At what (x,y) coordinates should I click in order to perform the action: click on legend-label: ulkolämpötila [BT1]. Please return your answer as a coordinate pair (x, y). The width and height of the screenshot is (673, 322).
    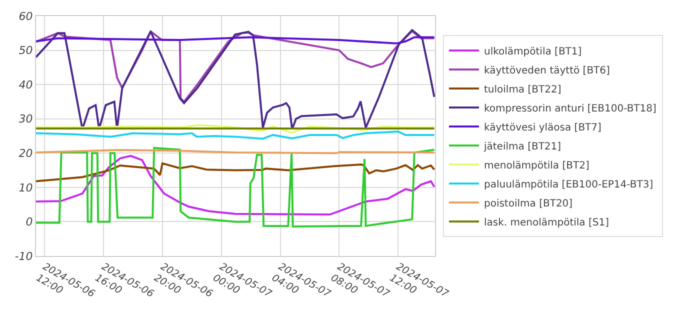
    Looking at the image, I should click on (533, 52).